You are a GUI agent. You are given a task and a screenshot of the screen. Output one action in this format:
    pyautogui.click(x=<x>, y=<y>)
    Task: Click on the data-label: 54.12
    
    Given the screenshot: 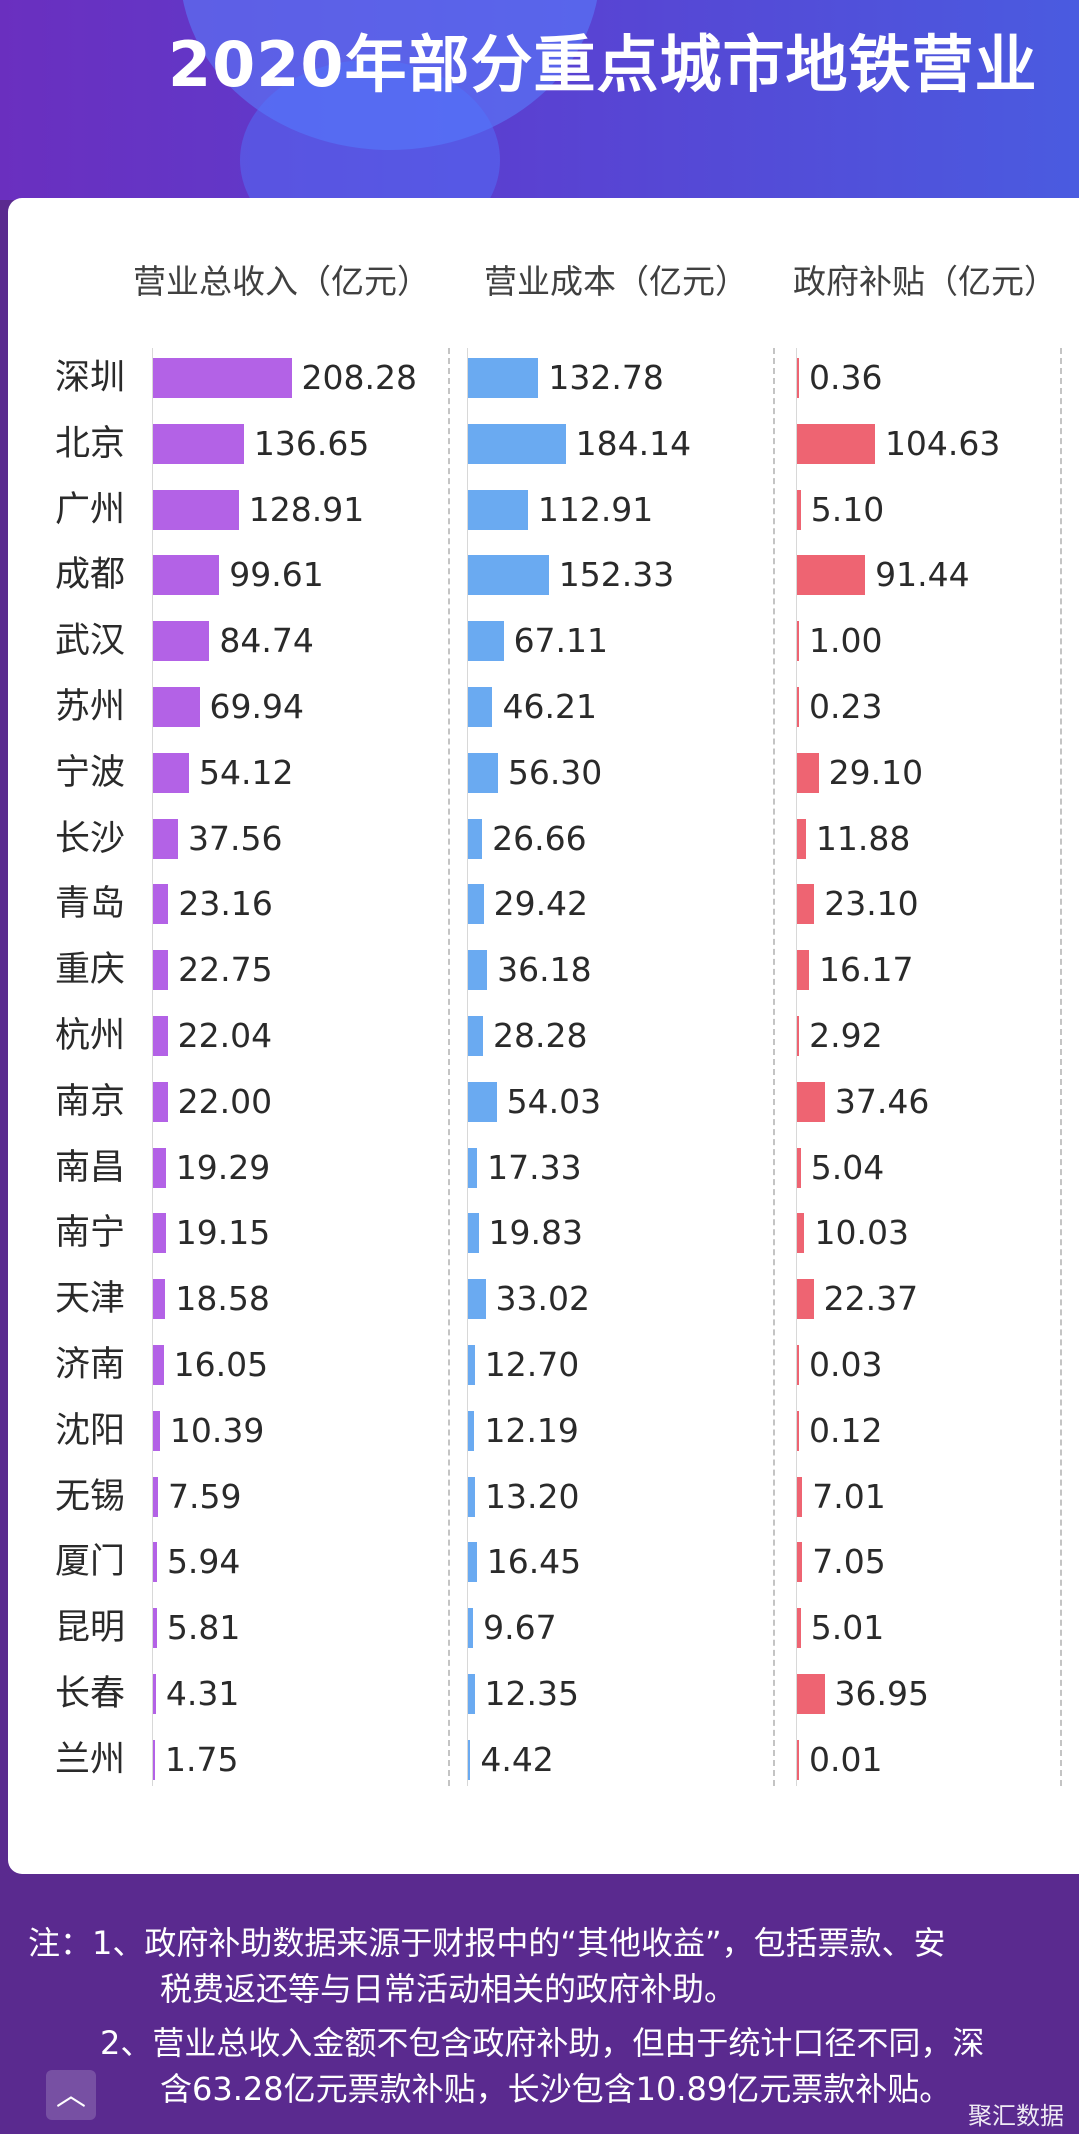 What is the action you would take?
    pyautogui.click(x=246, y=772)
    